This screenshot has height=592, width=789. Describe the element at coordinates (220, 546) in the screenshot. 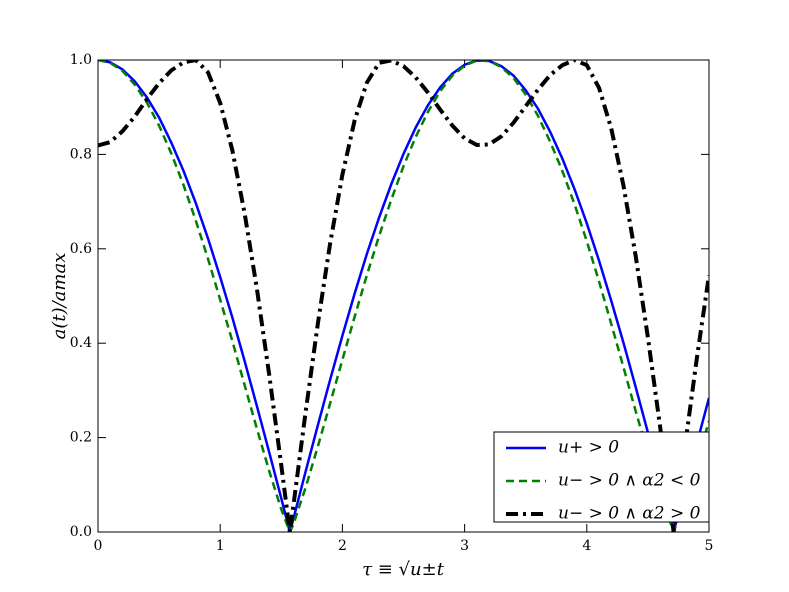

I see `x-tick-label: 1` at that location.